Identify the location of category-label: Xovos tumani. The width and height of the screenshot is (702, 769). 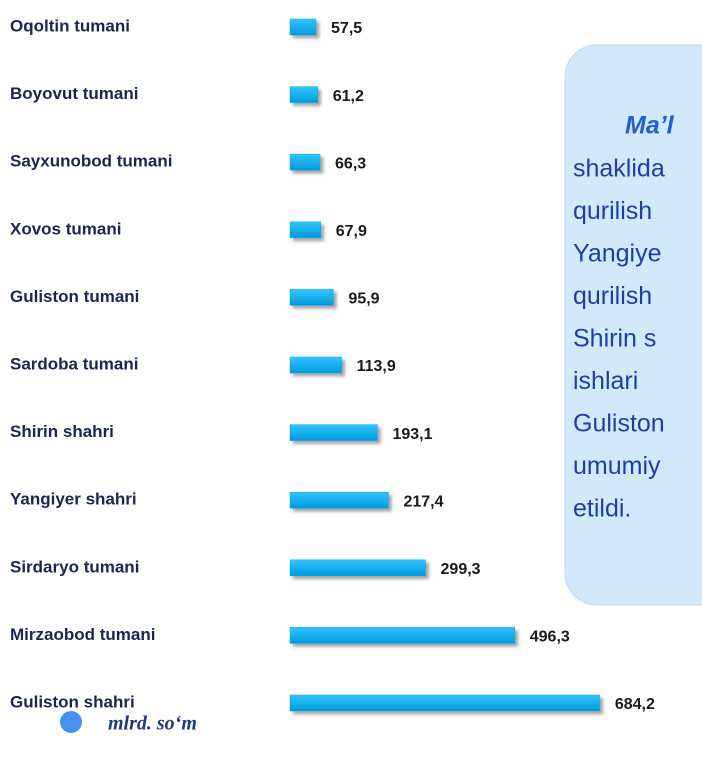
(65, 228).